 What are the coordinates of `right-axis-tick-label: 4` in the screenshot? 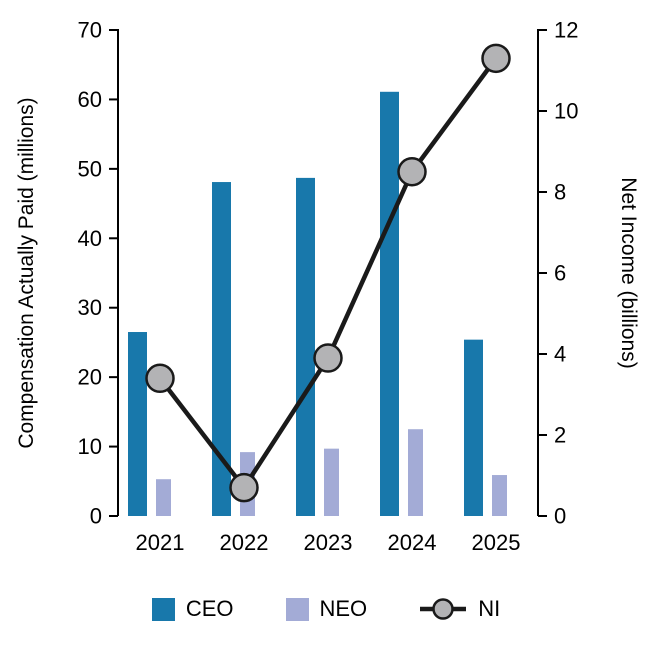 It's located at (560, 353).